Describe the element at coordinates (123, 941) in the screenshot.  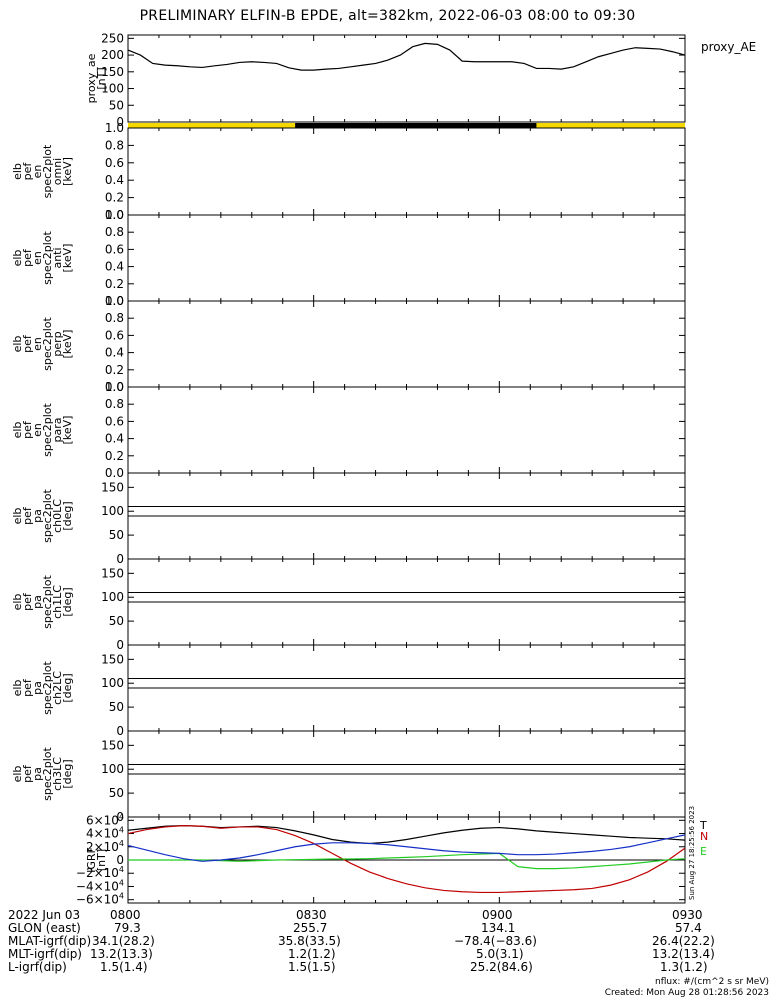
I see `mlat-0800: 34.1(28.2)` at that location.